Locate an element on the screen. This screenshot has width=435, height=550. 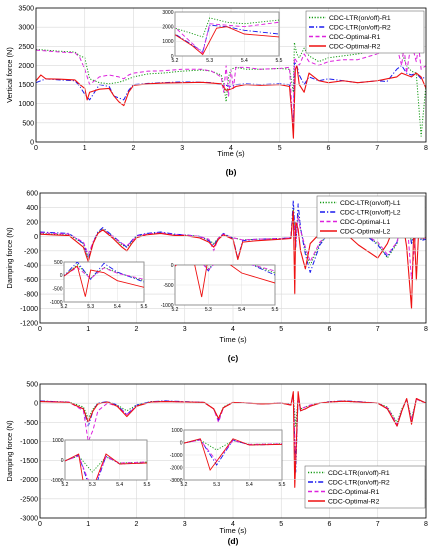
inset-plot: 5.2 5.3 5.4 5.5 -1000 -500 0 is located at coordinates (220, 288).